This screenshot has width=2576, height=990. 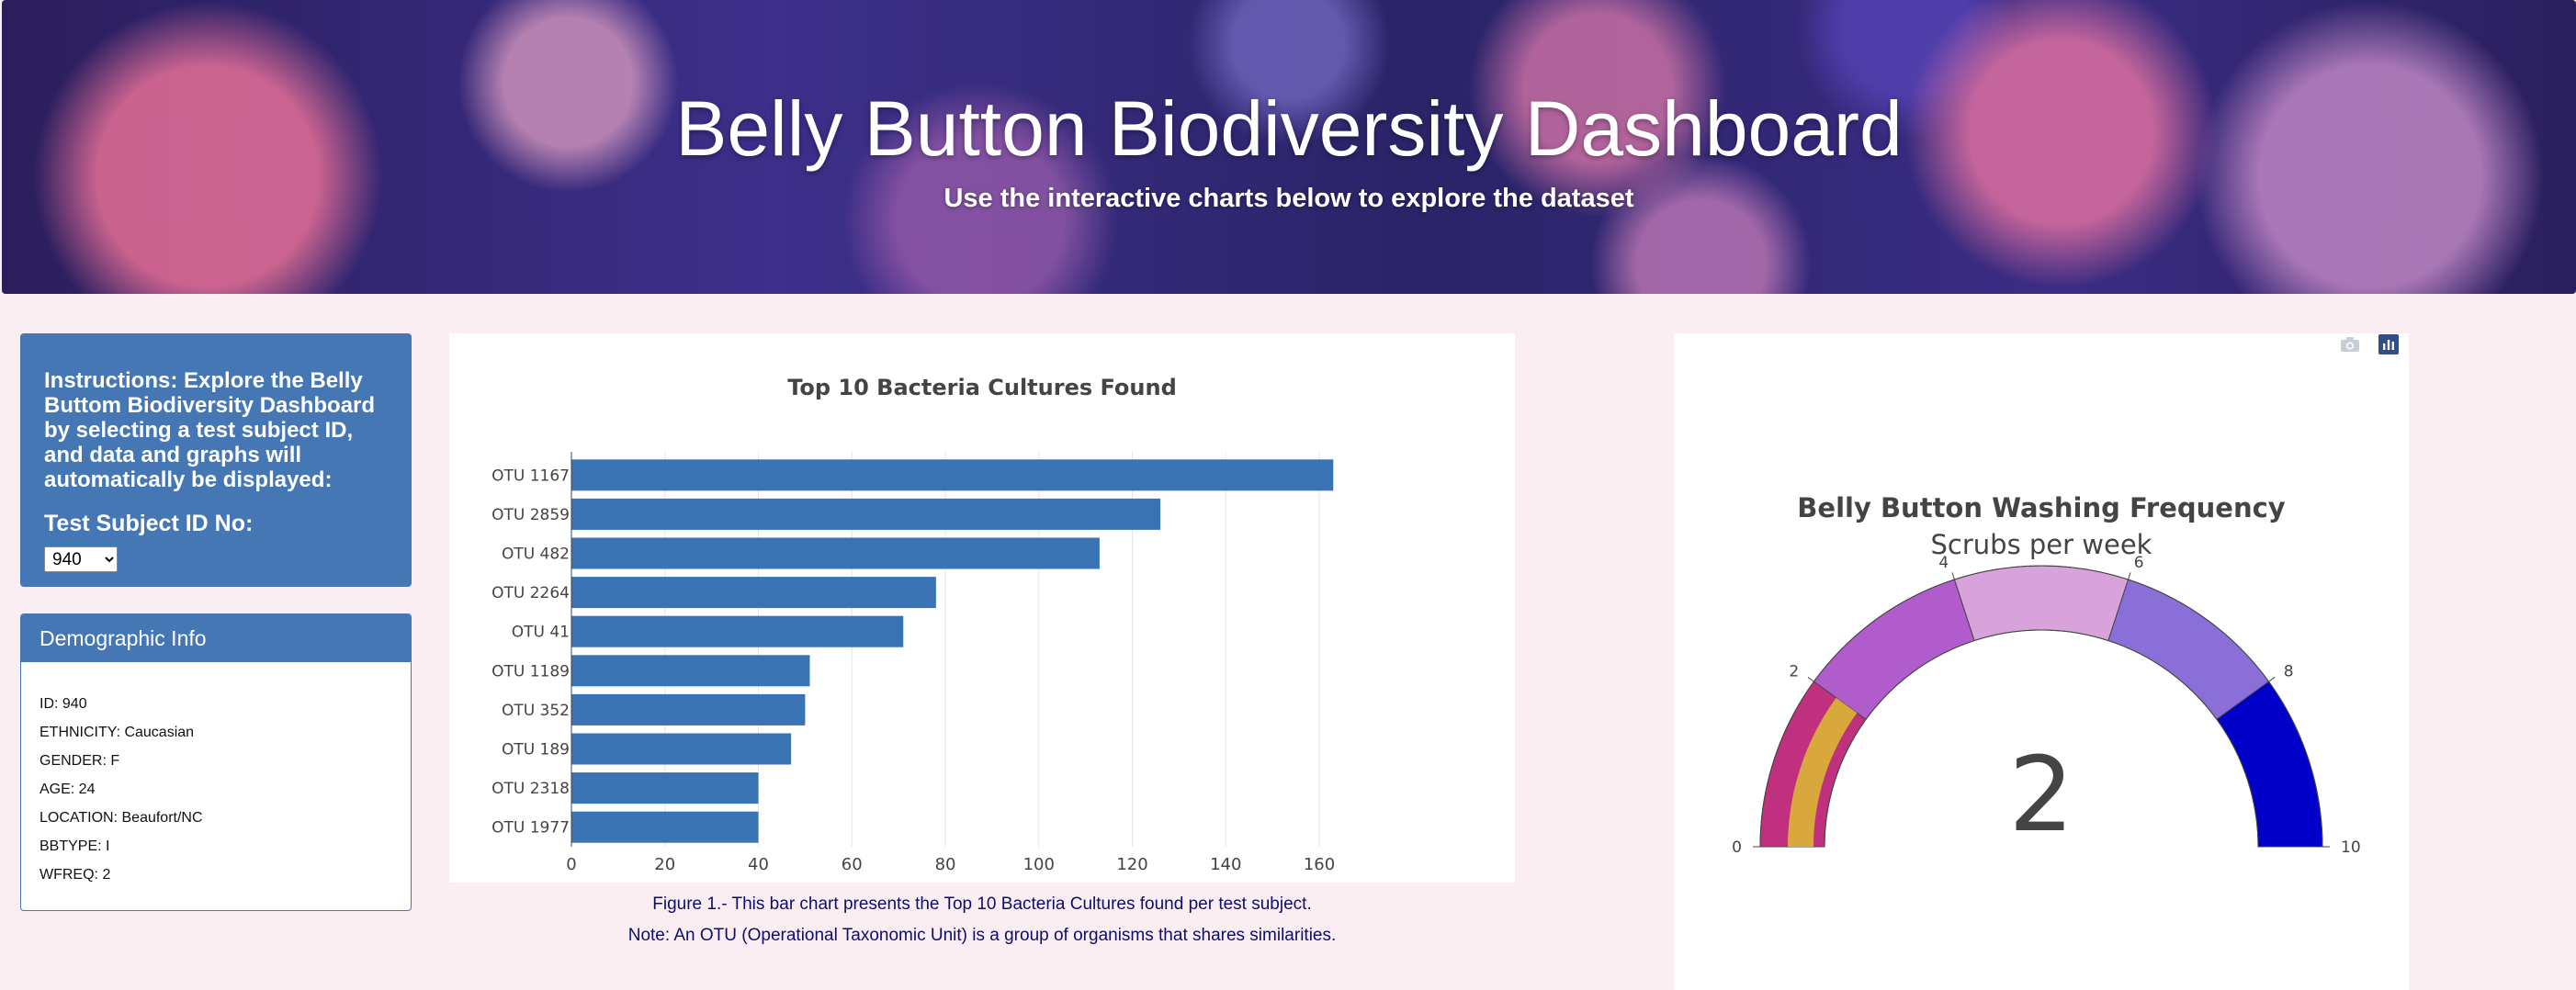 What do you see at coordinates (536, 555) in the screenshot?
I see `y-tick-label: OTU 482` at bounding box center [536, 555].